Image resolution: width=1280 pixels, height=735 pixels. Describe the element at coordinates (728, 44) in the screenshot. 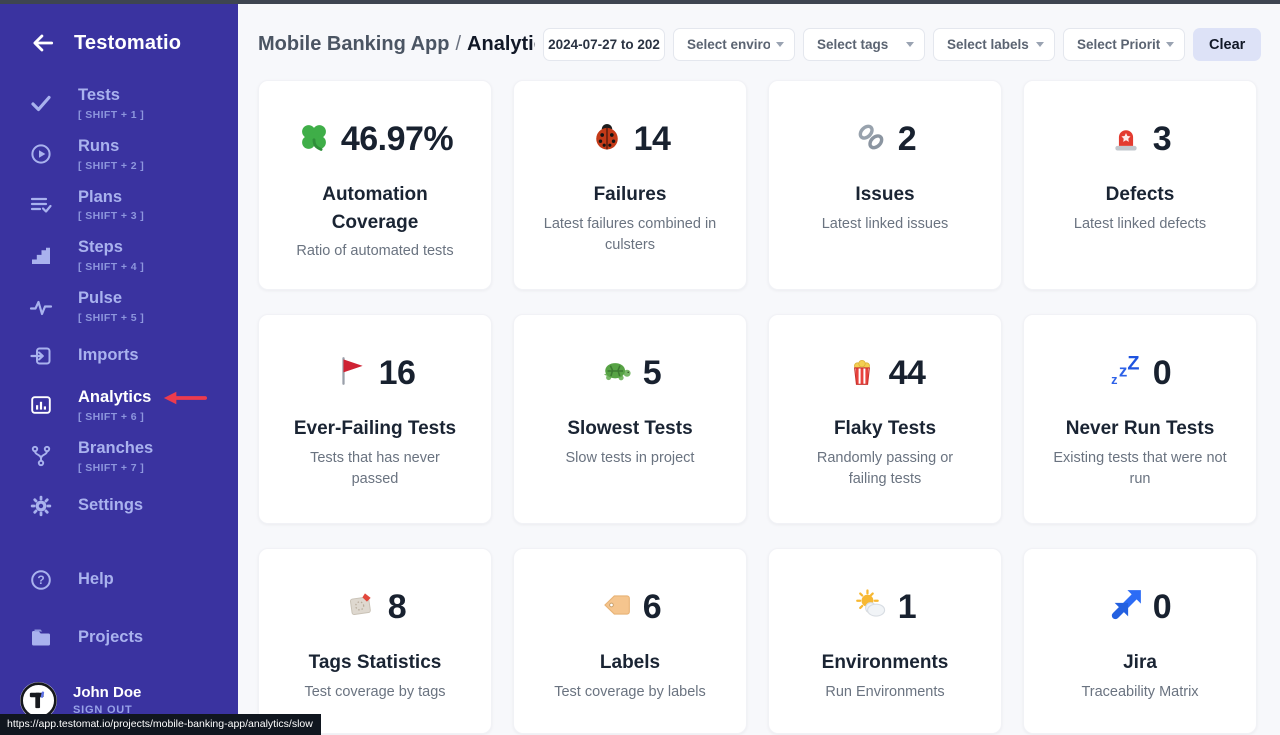

I see `environment-select-value: Select environments` at that location.